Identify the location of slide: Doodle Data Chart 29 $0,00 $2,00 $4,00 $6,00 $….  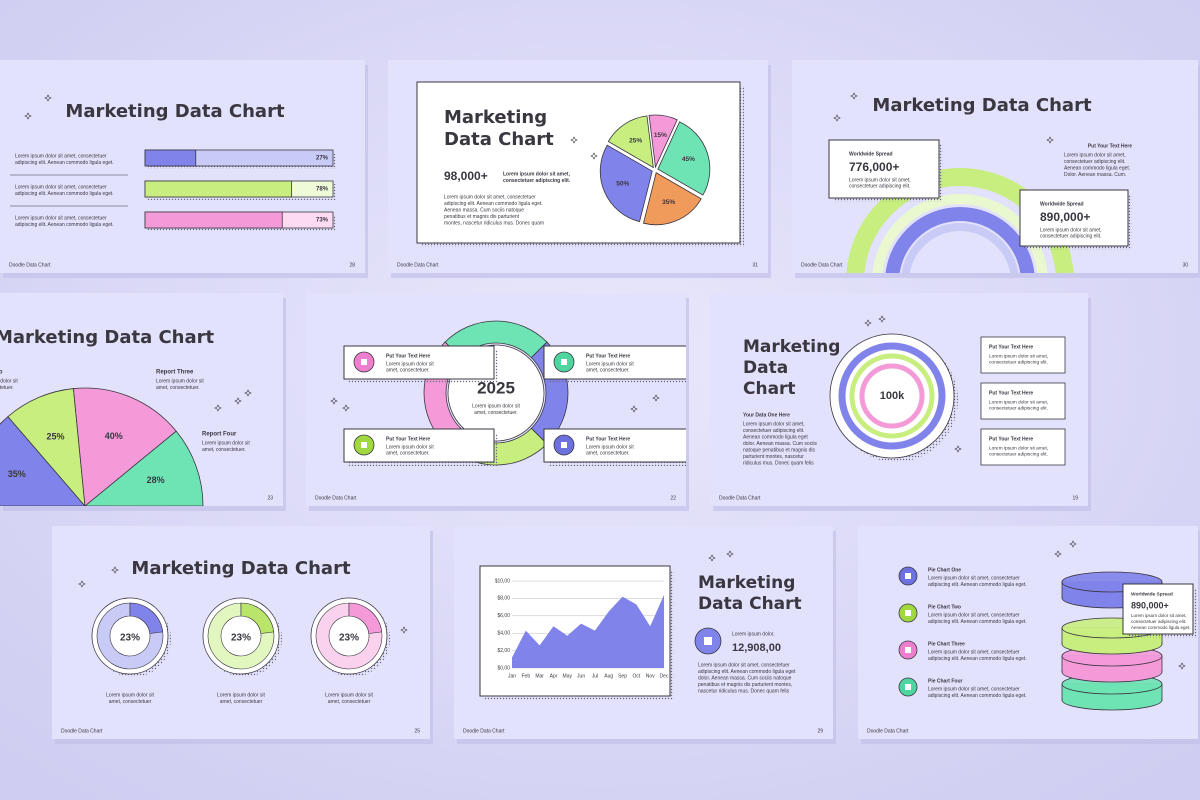
(643, 632).